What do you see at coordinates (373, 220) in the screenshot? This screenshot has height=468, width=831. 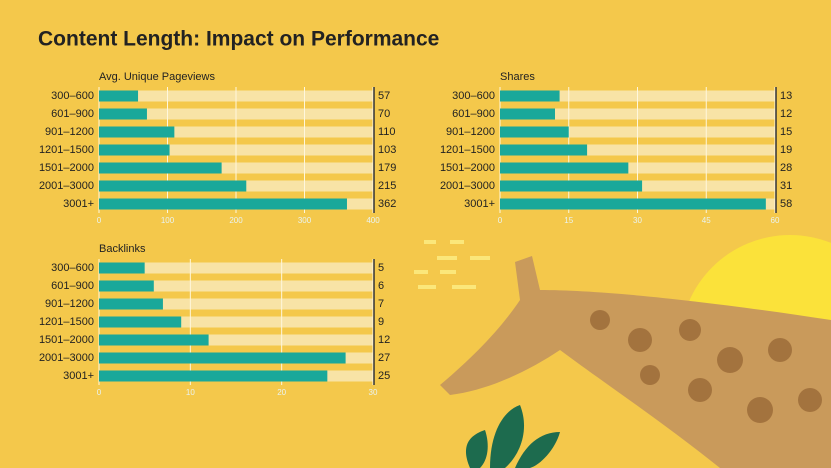 I see `x-tick-label: 400` at bounding box center [373, 220].